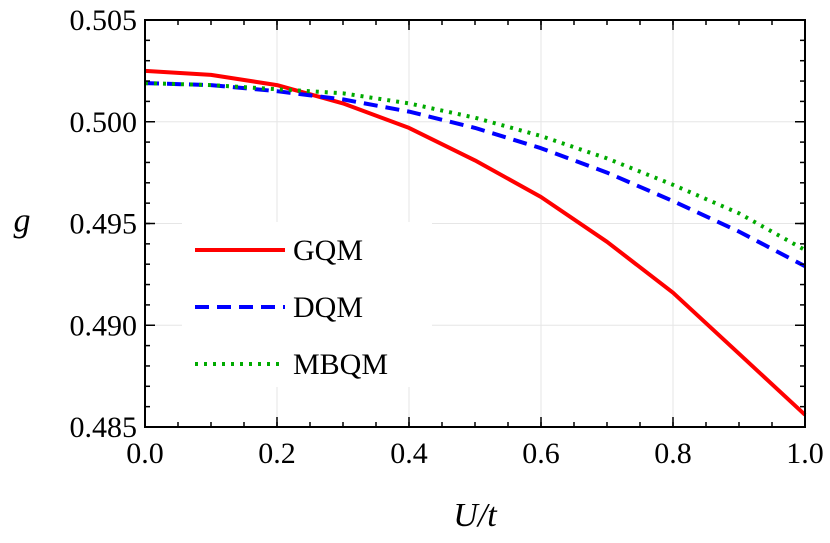 This screenshot has height=543, width=830. What do you see at coordinates (409, 453) in the screenshot?
I see `x-tick-label: 0.4` at bounding box center [409, 453].